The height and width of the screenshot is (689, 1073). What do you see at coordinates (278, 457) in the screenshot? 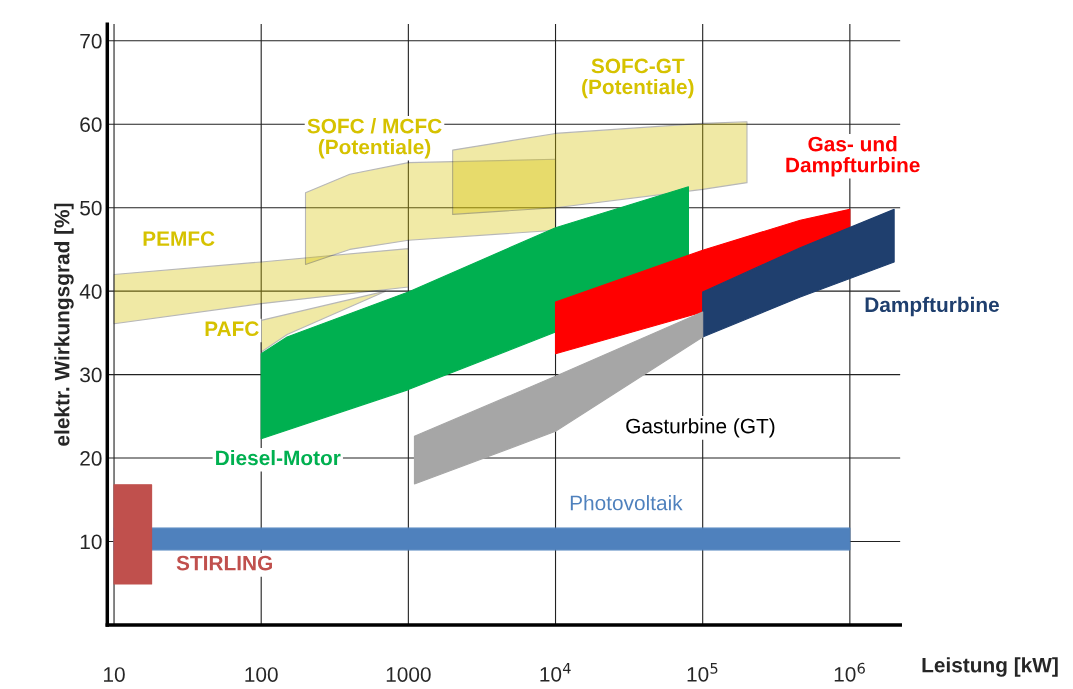
I see `series-label: Diesel-Motor` at bounding box center [278, 457].